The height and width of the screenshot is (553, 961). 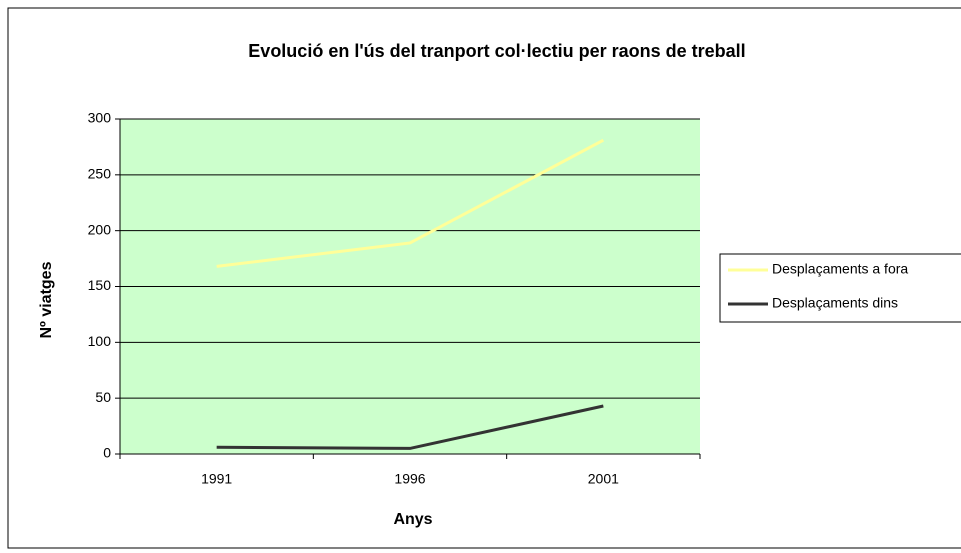 I want to click on legend-label: Desplaçaments dins, so click(x=835, y=303).